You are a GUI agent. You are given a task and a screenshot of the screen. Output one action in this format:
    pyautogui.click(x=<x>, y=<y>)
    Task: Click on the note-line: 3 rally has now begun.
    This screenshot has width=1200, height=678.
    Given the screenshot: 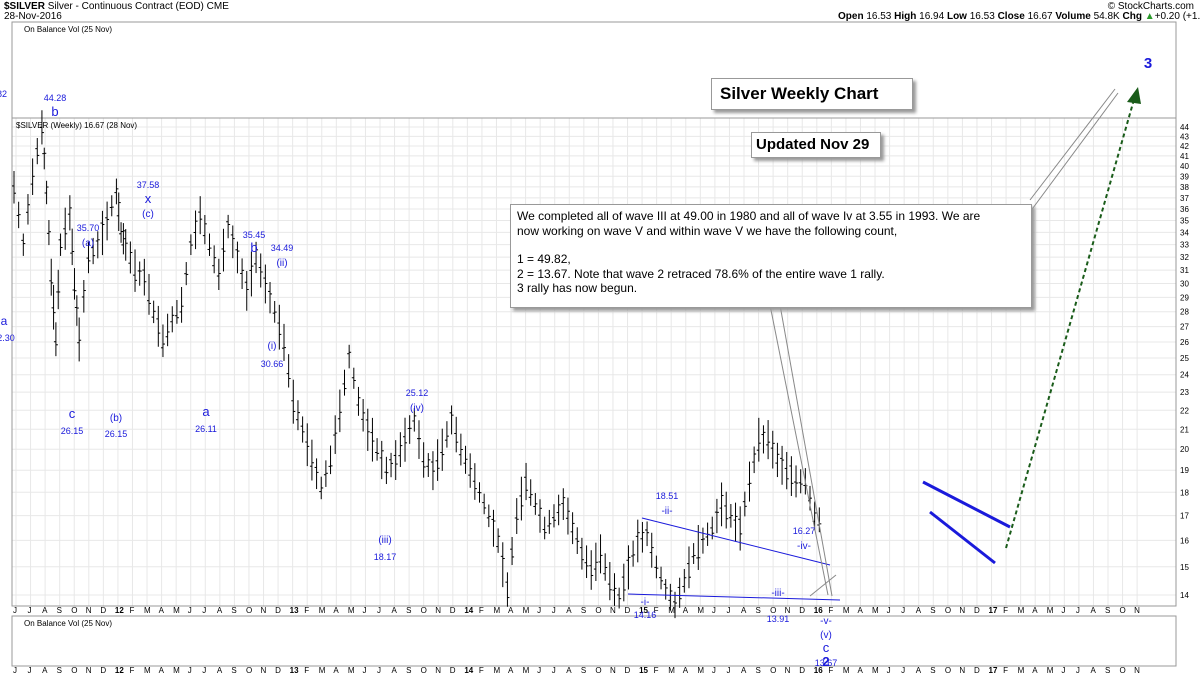 What is the action you would take?
    pyautogui.click(x=577, y=288)
    